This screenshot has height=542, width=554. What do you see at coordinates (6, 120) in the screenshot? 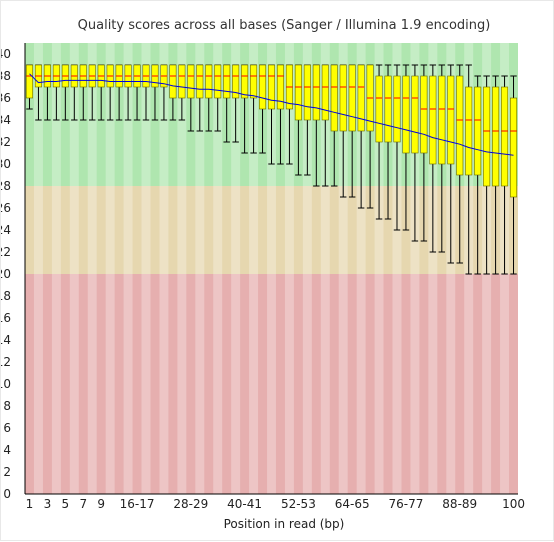
I see `y-tick-label: 34` at bounding box center [6, 120].